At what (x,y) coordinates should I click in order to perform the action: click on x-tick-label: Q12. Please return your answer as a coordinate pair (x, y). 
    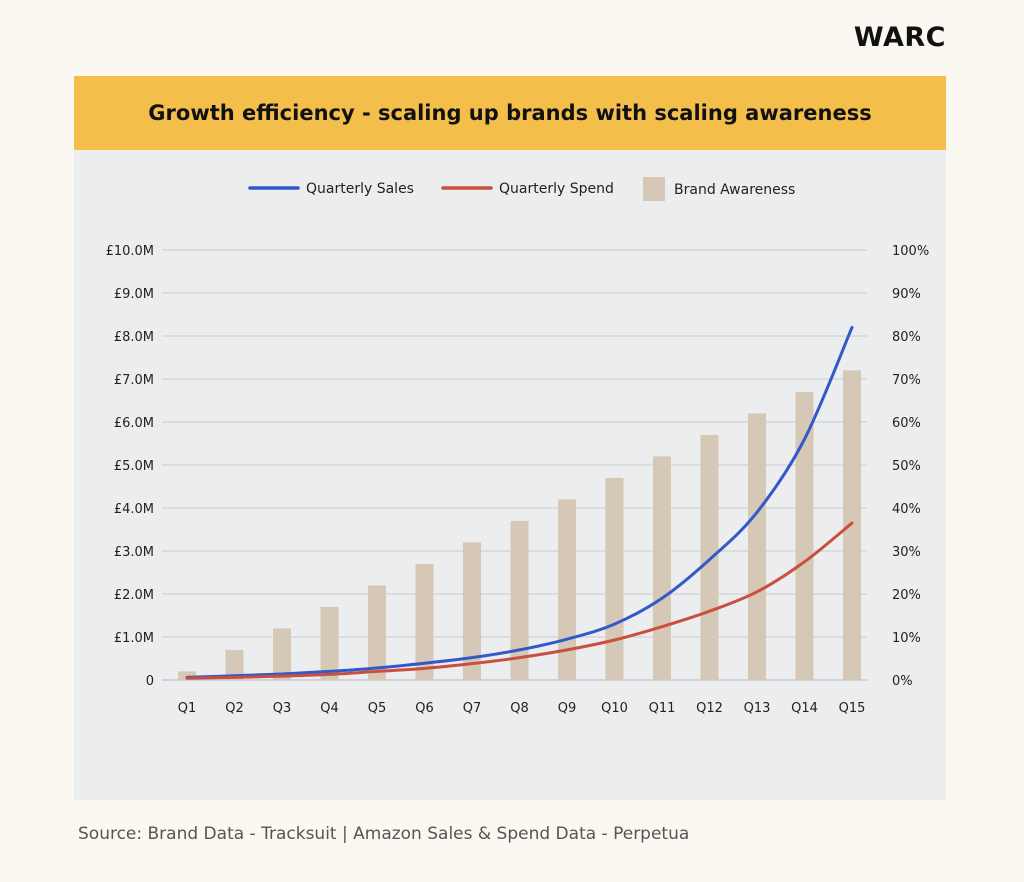
    Looking at the image, I should click on (709, 708).